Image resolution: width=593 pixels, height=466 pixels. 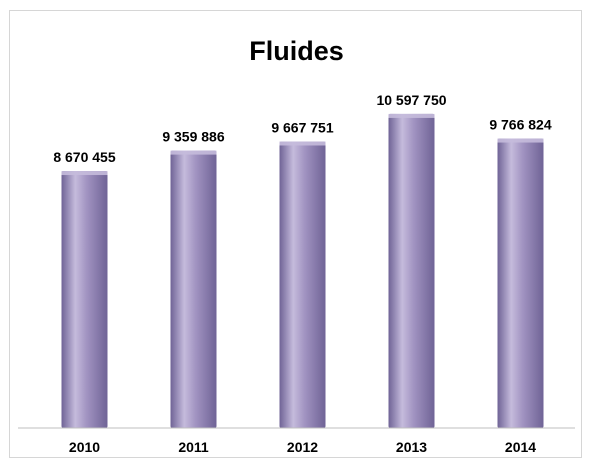 What do you see at coordinates (520, 125) in the screenshot?
I see `data-label-2014: 9 766 824` at bounding box center [520, 125].